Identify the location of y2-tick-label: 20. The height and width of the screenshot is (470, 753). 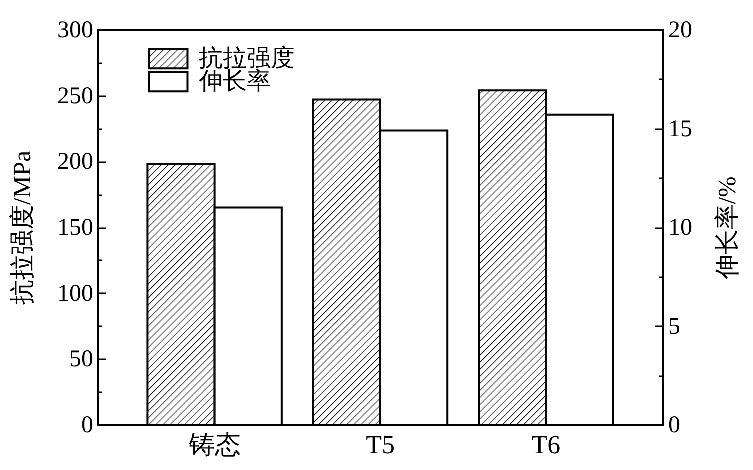
(680, 31).